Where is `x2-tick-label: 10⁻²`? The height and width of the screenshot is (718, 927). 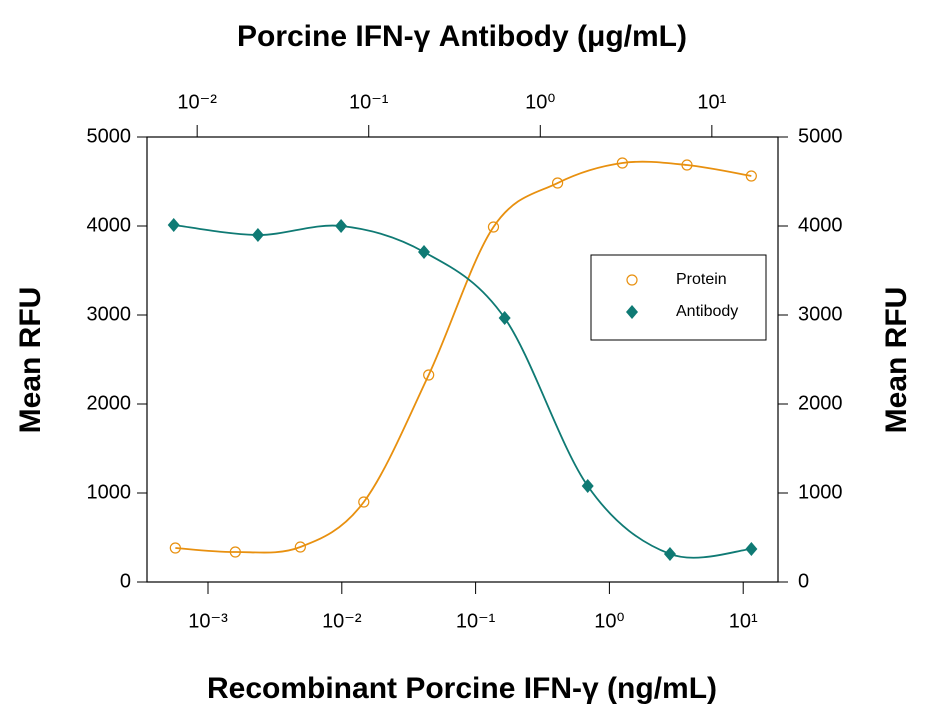
x2-tick-label: 10⁻² is located at coordinates (197, 102).